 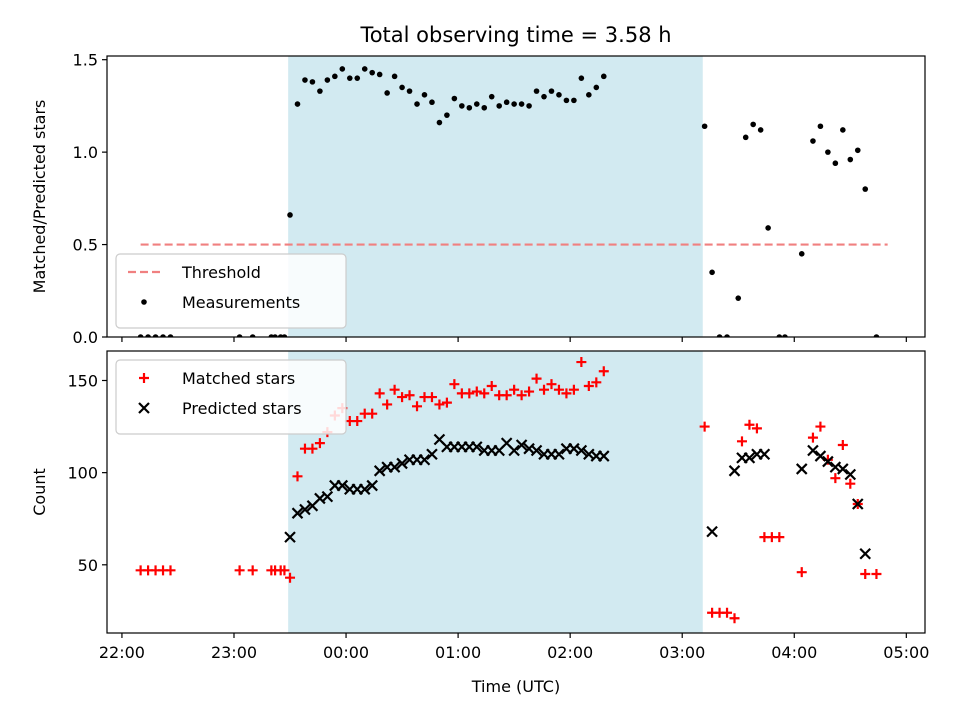 I want to click on x-tick-label: 03:00, so click(x=682, y=652).